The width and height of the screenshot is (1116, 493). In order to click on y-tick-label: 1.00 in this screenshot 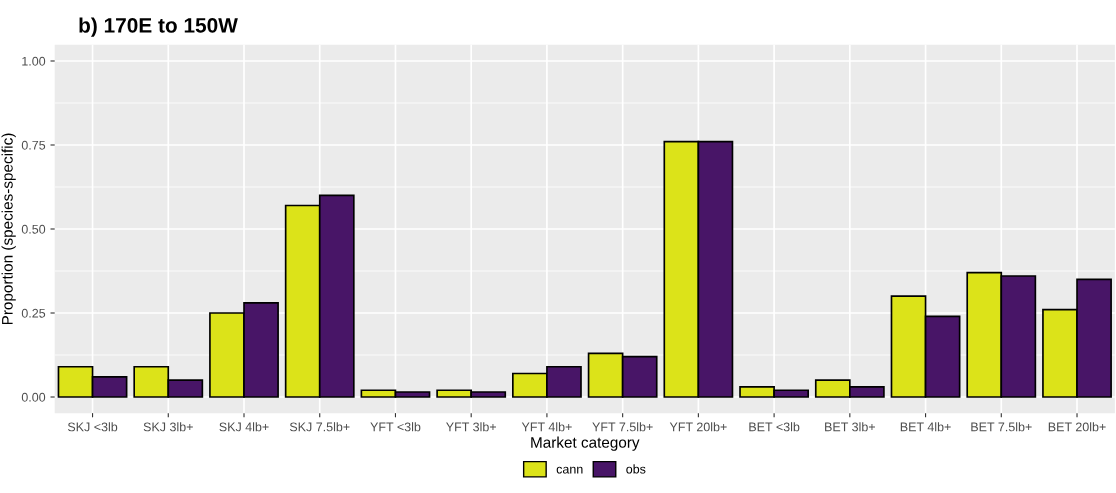, I will do `click(34, 61)`.